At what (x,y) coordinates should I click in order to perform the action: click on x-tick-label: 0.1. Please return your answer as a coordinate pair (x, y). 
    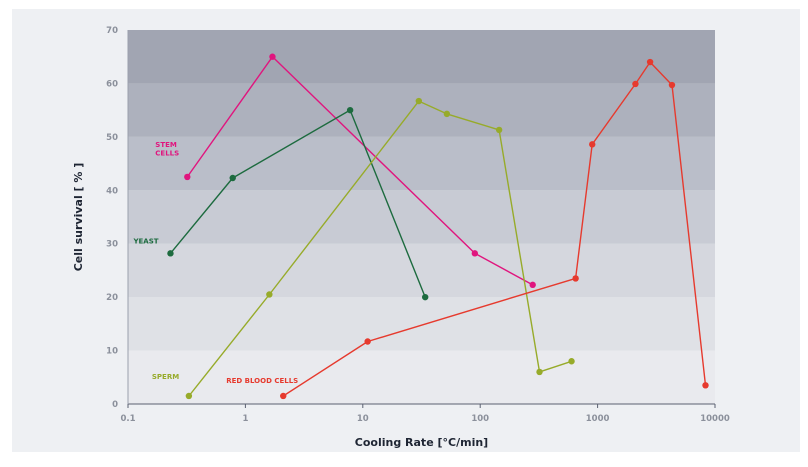
    Looking at the image, I should click on (127, 419).